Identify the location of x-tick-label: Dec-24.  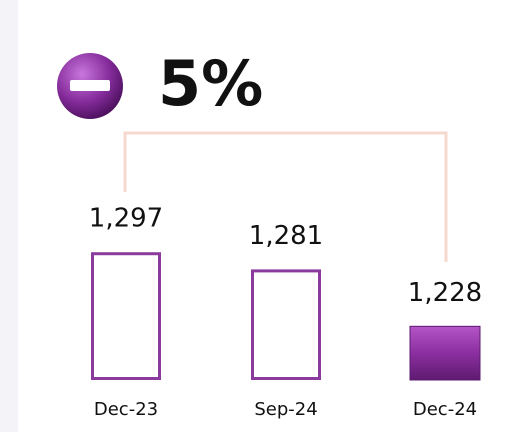
(445, 409).